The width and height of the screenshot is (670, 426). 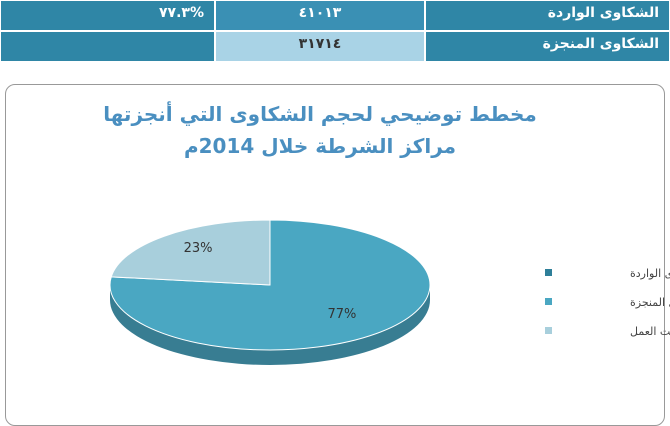 What do you see at coordinates (270, 325) in the screenshot?
I see `pie-slice-side` at bounding box center [270, 325].